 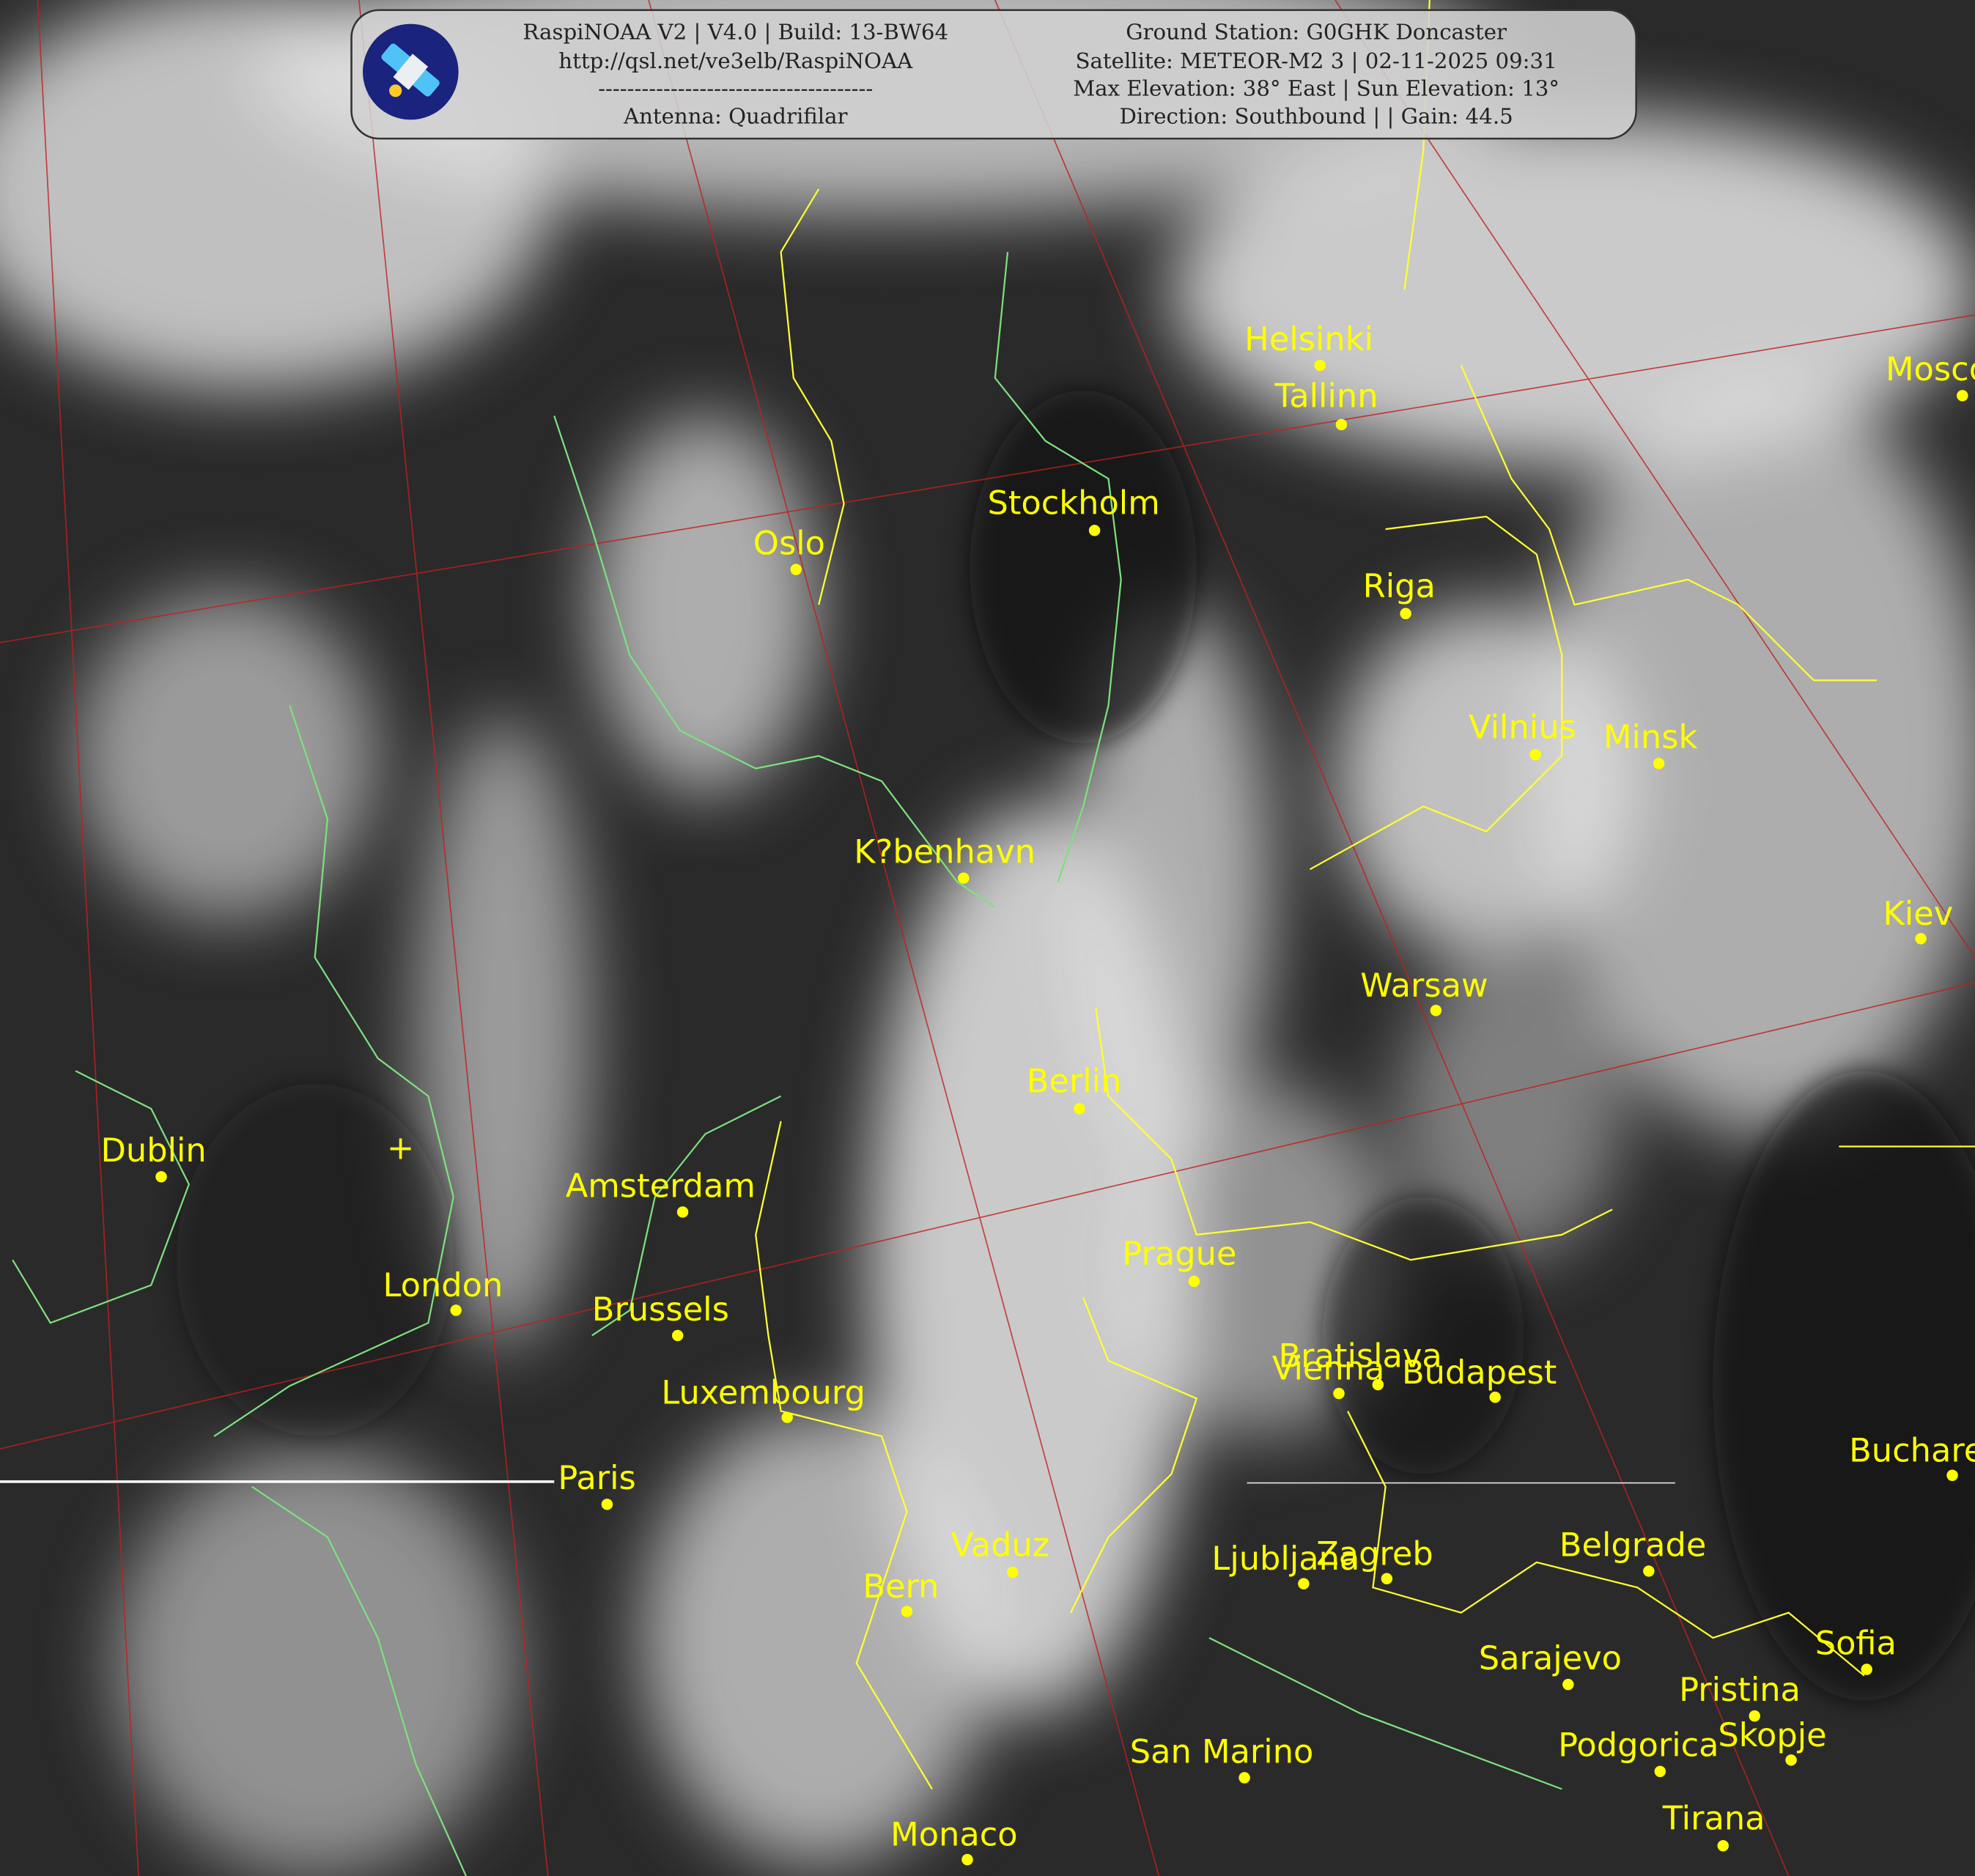 What do you see at coordinates (735, 60) in the screenshot?
I see `header-line: http://qsl.net/ve3elb/RaspiNOAA` at bounding box center [735, 60].